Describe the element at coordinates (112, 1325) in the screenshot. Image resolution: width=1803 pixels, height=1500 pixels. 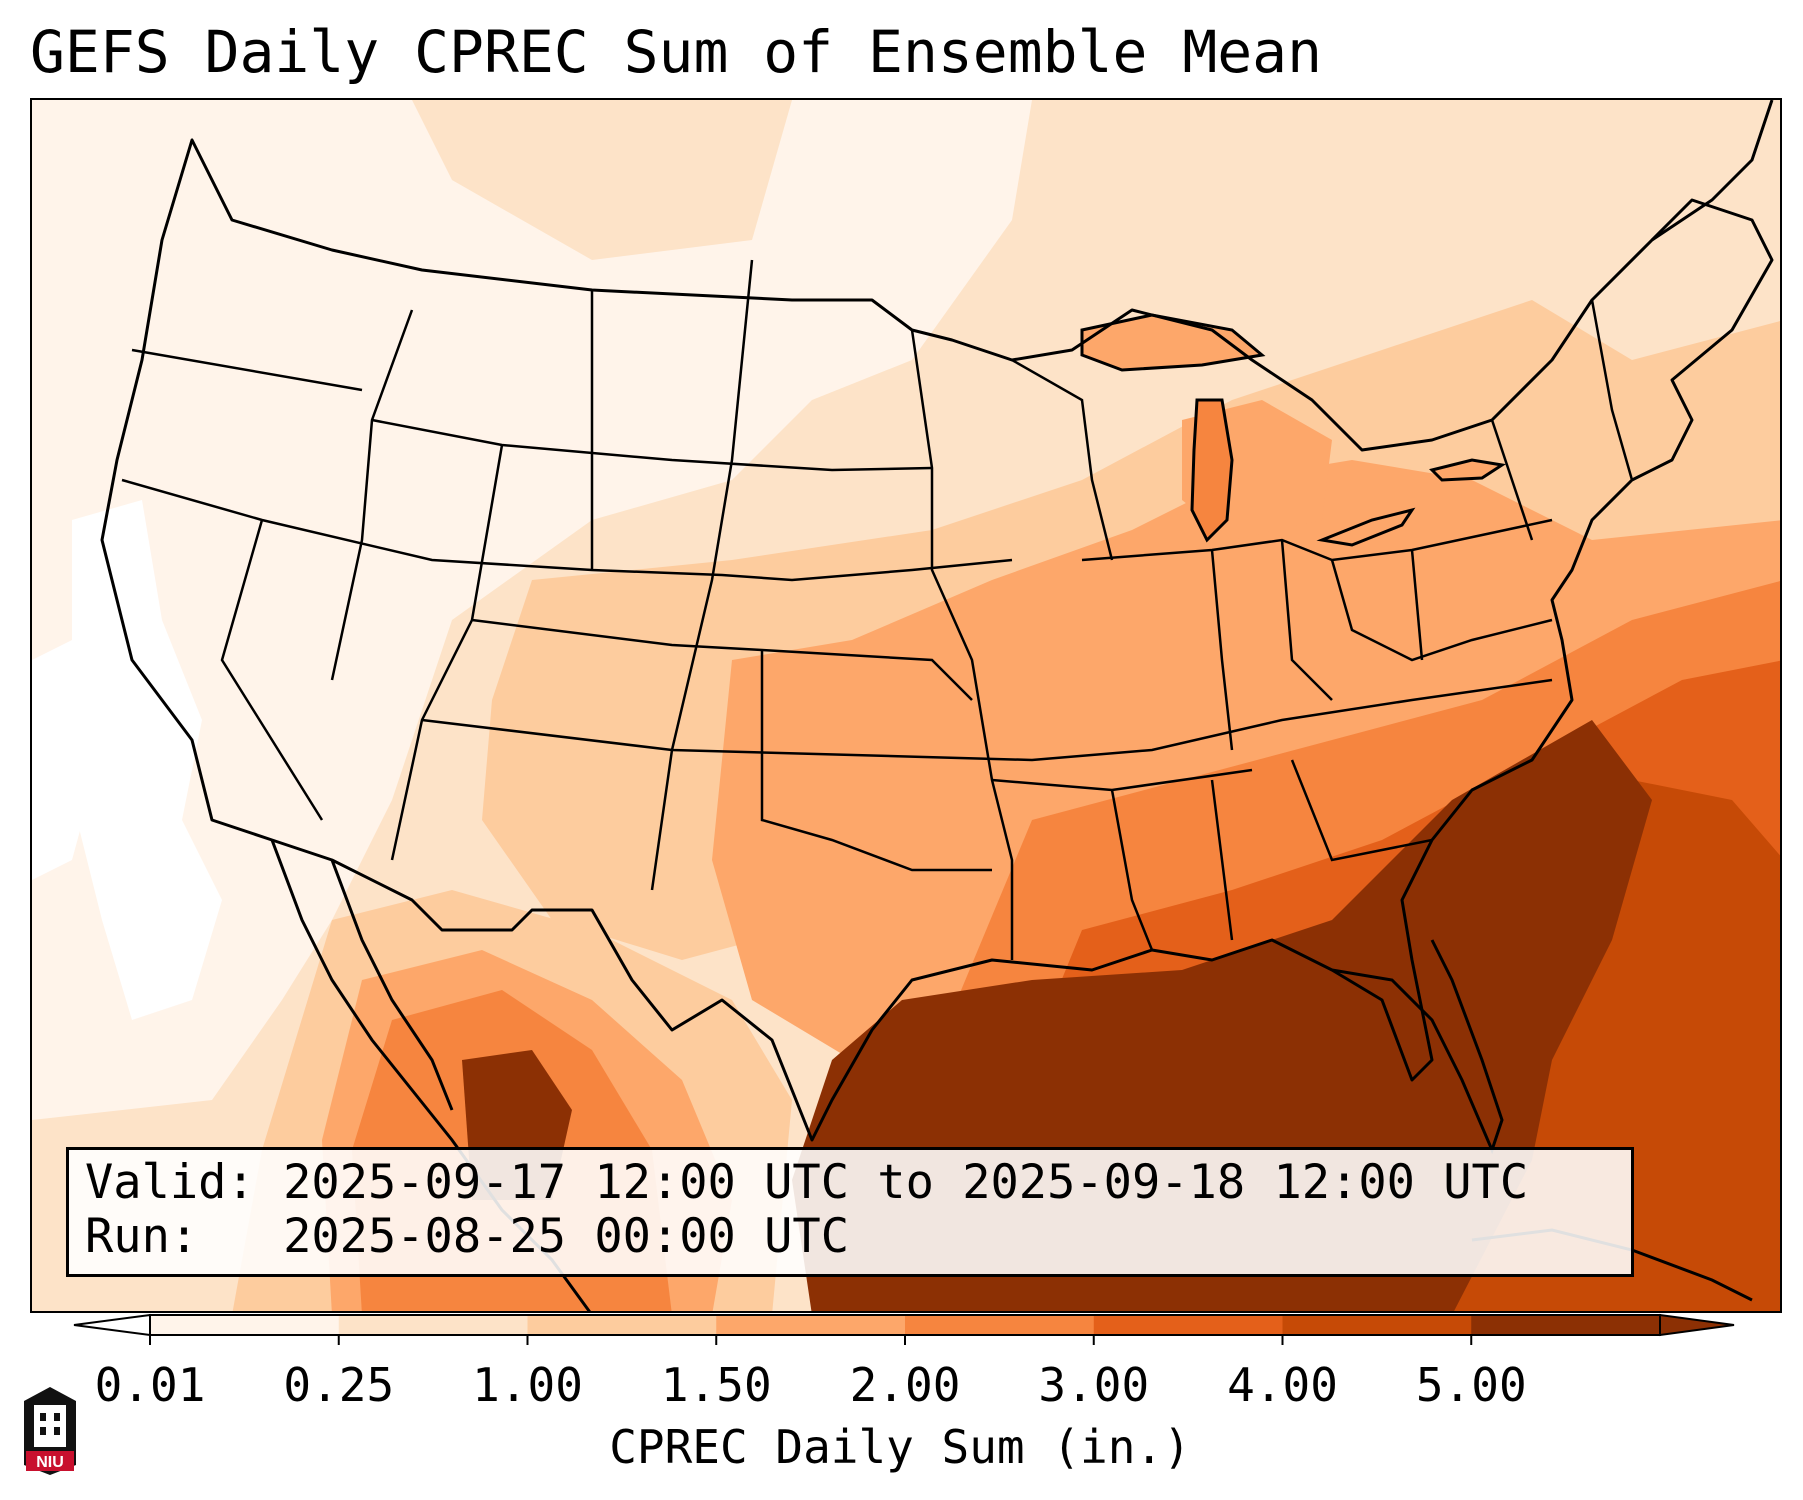
I see `colorbar-under-triangle` at that location.